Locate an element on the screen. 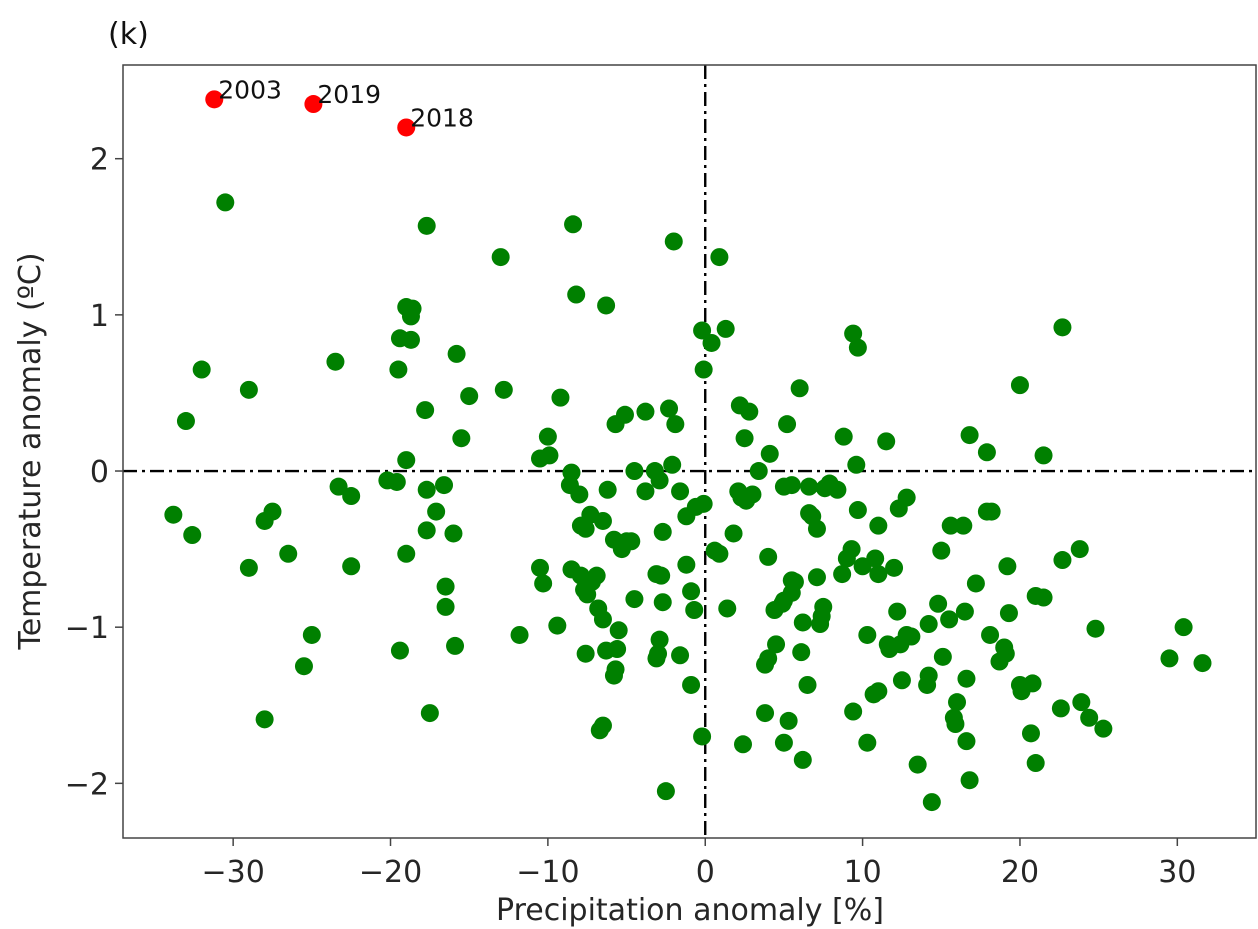  y-tick-label: −1 is located at coordinates (87, 628).